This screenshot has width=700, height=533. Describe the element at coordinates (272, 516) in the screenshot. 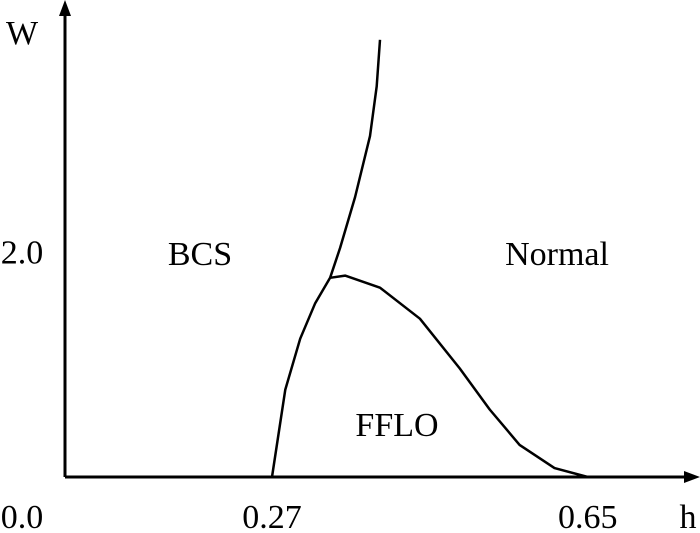

I see `x-tick-label: 0.27` at that location.